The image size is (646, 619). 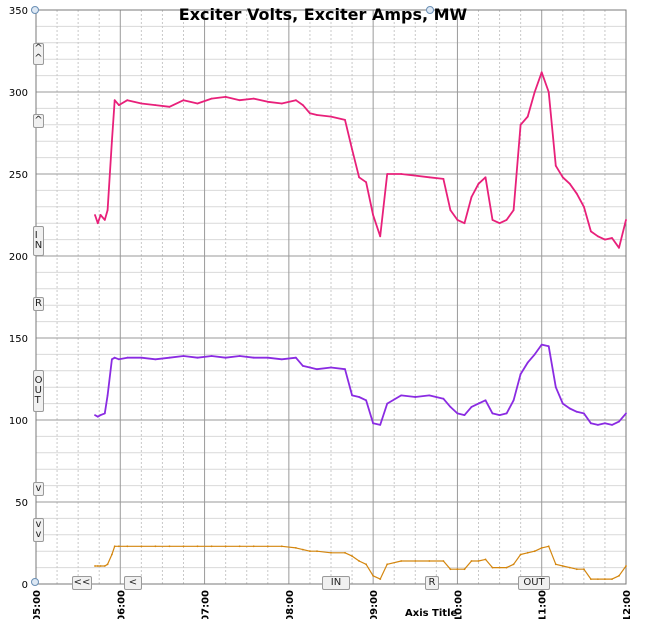 What do you see at coordinates (18, 257) in the screenshot?
I see `y-tick-label: 200` at bounding box center [18, 257].